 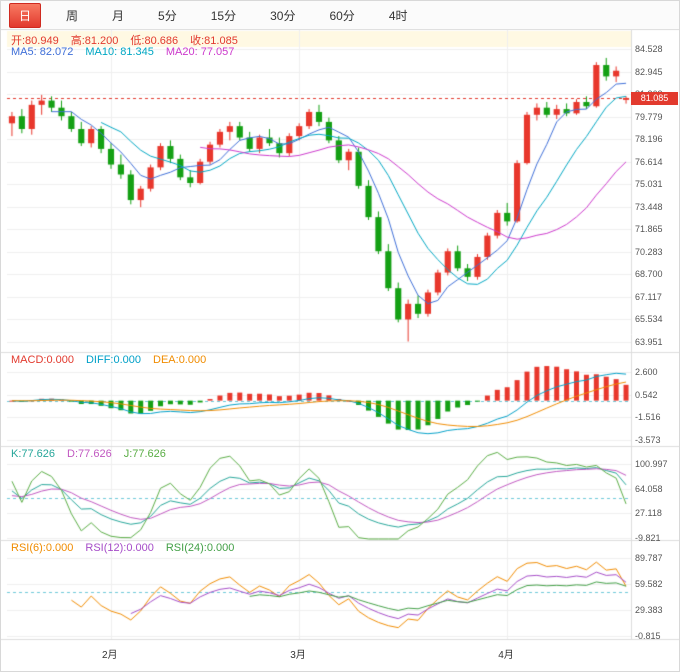 I want to click on period-toolbar: 日周月 5分 15分 30分 60分 4时, so click(x=340, y=15).